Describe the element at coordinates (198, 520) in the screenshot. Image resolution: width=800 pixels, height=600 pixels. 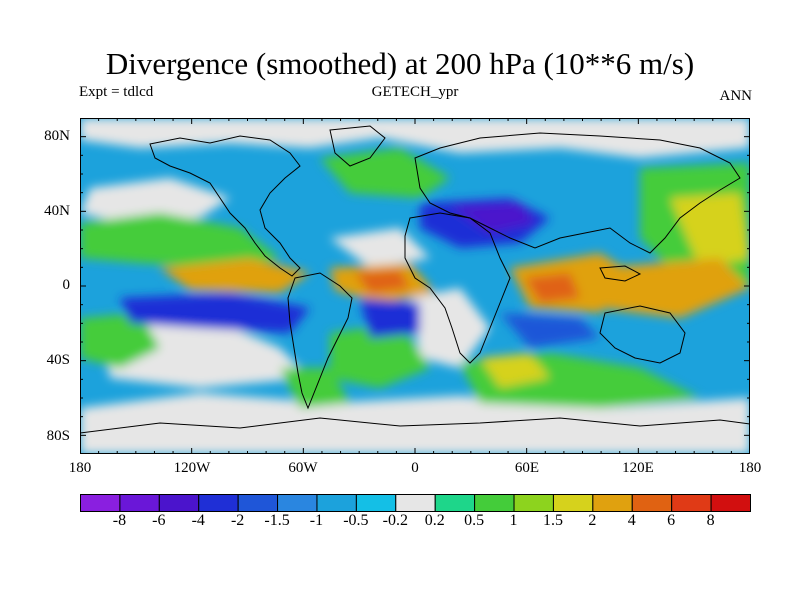
I see `colorbar-label-2: -4` at that location.